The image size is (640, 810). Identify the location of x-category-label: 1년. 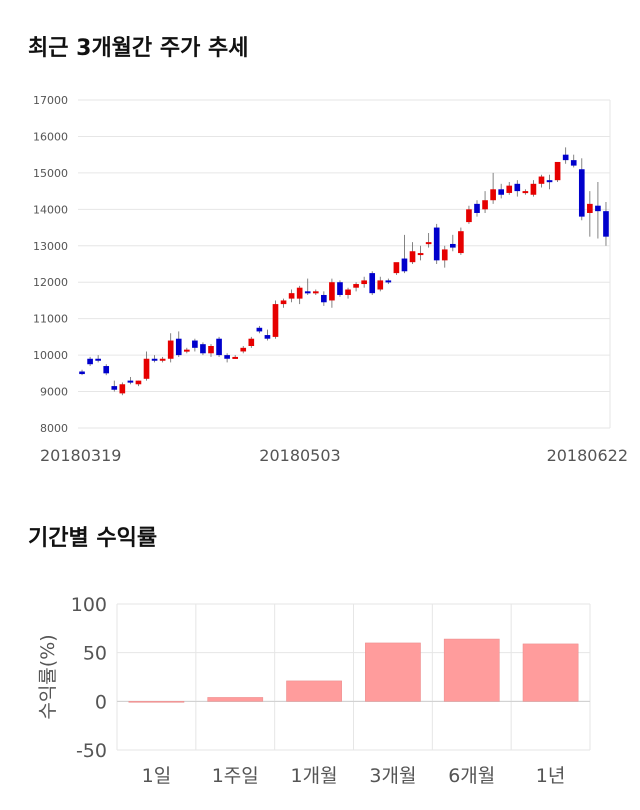
(551, 776).